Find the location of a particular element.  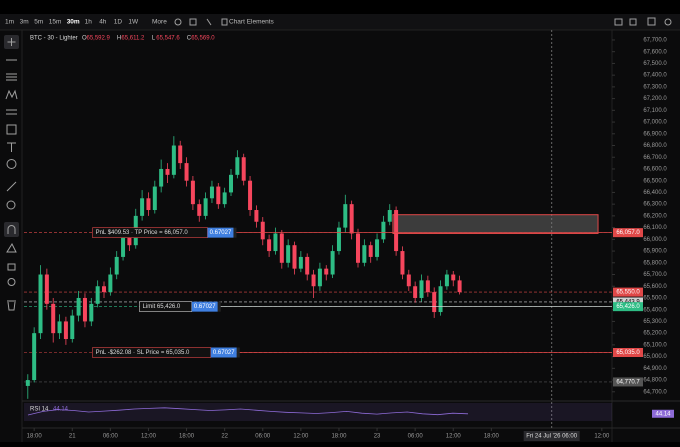

price-marker-label: 66,057.0 is located at coordinates (628, 233).